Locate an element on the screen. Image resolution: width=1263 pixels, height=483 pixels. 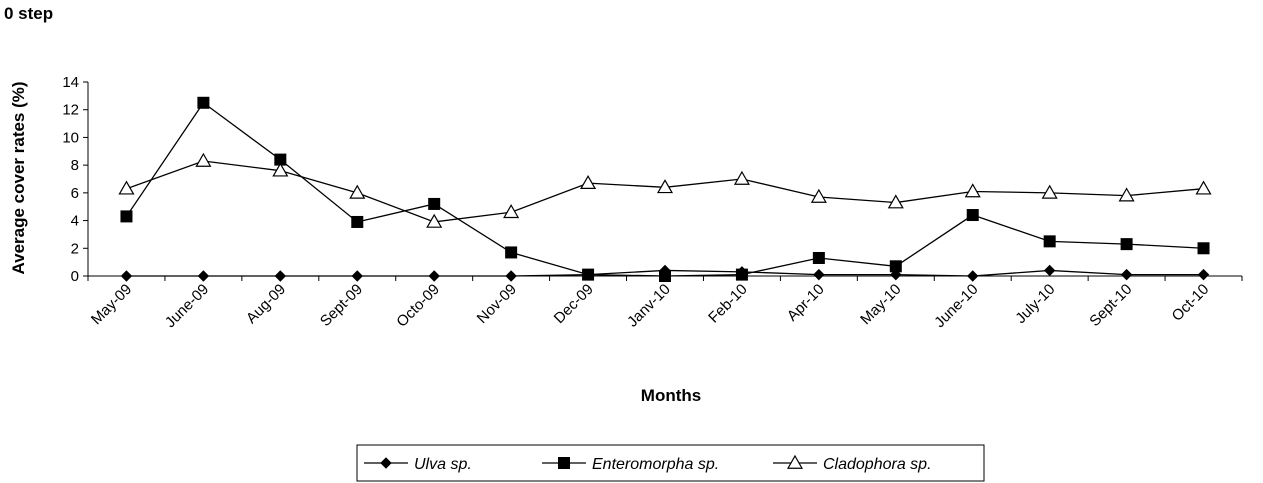
x-tick-label: June-10 is located at coordinates (956, 306).